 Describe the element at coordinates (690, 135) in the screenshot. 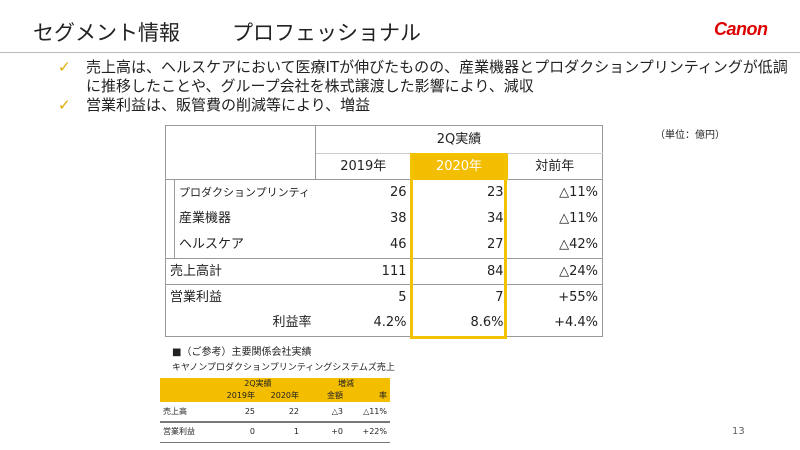

I see `unit-label: （単位：億円）` at that location.